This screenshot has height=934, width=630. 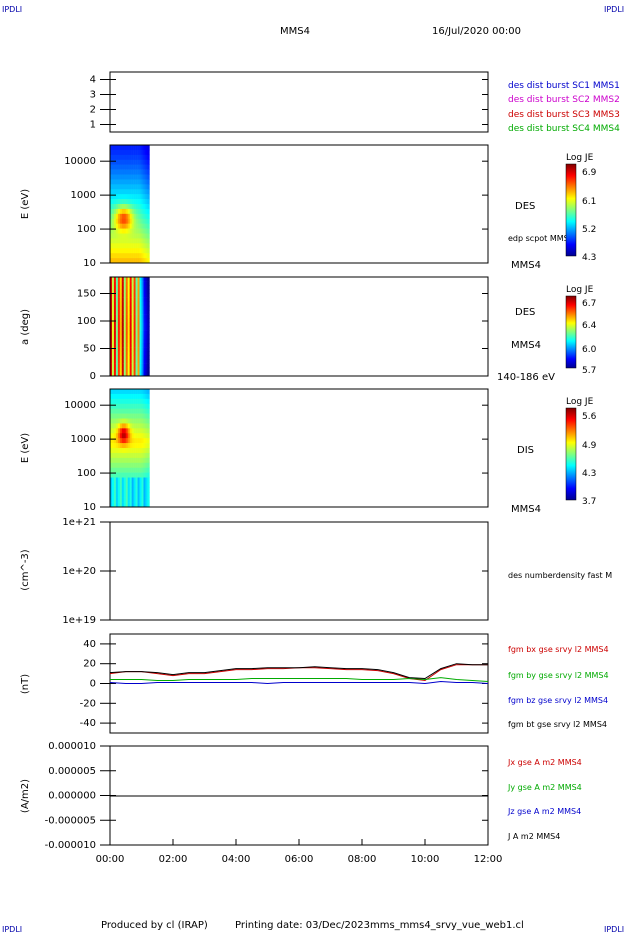 What do you see at coordinates (93, 684) in the screenshot?
I see `ytick-label: 0` at bounding box center [93, 684].